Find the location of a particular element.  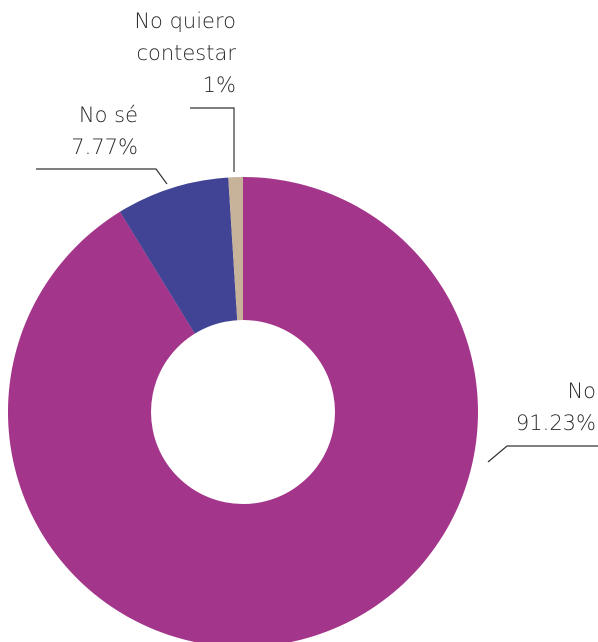

leader-line-no is located at coordinates (542, 454).